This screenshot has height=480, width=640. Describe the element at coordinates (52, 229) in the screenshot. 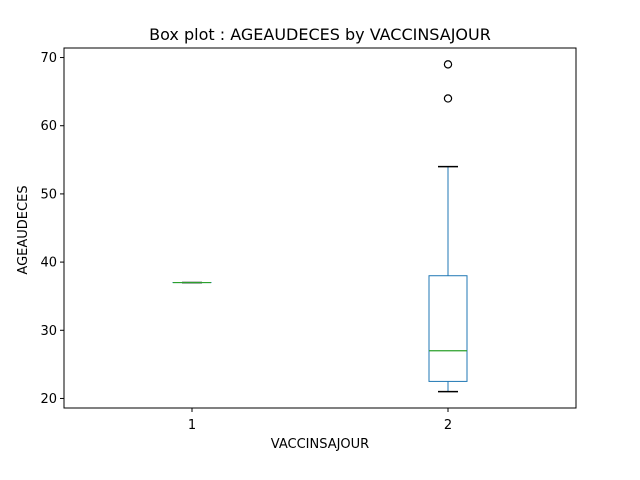

I see `y-axis: 20 30 40 50 60 70` at that location.